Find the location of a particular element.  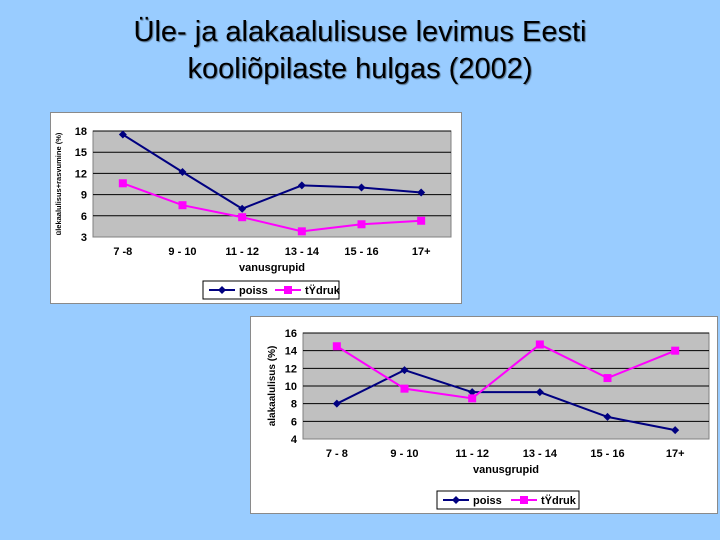

slide-title-line-1: Üle- ja alakaalulisuse levimus Eesti is located at coordinates (360, 32).